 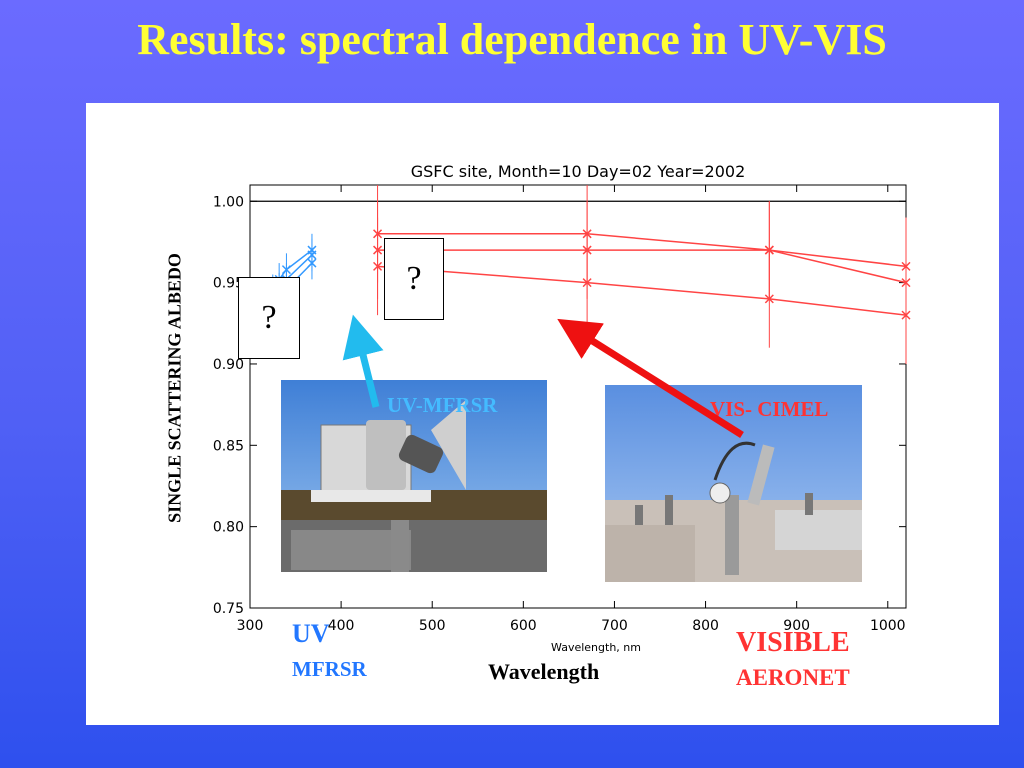 What do you see at coordinates (888, 626) in the screenshot?
I see `x-tick-label: 1000` at bounding box center [888, 626].